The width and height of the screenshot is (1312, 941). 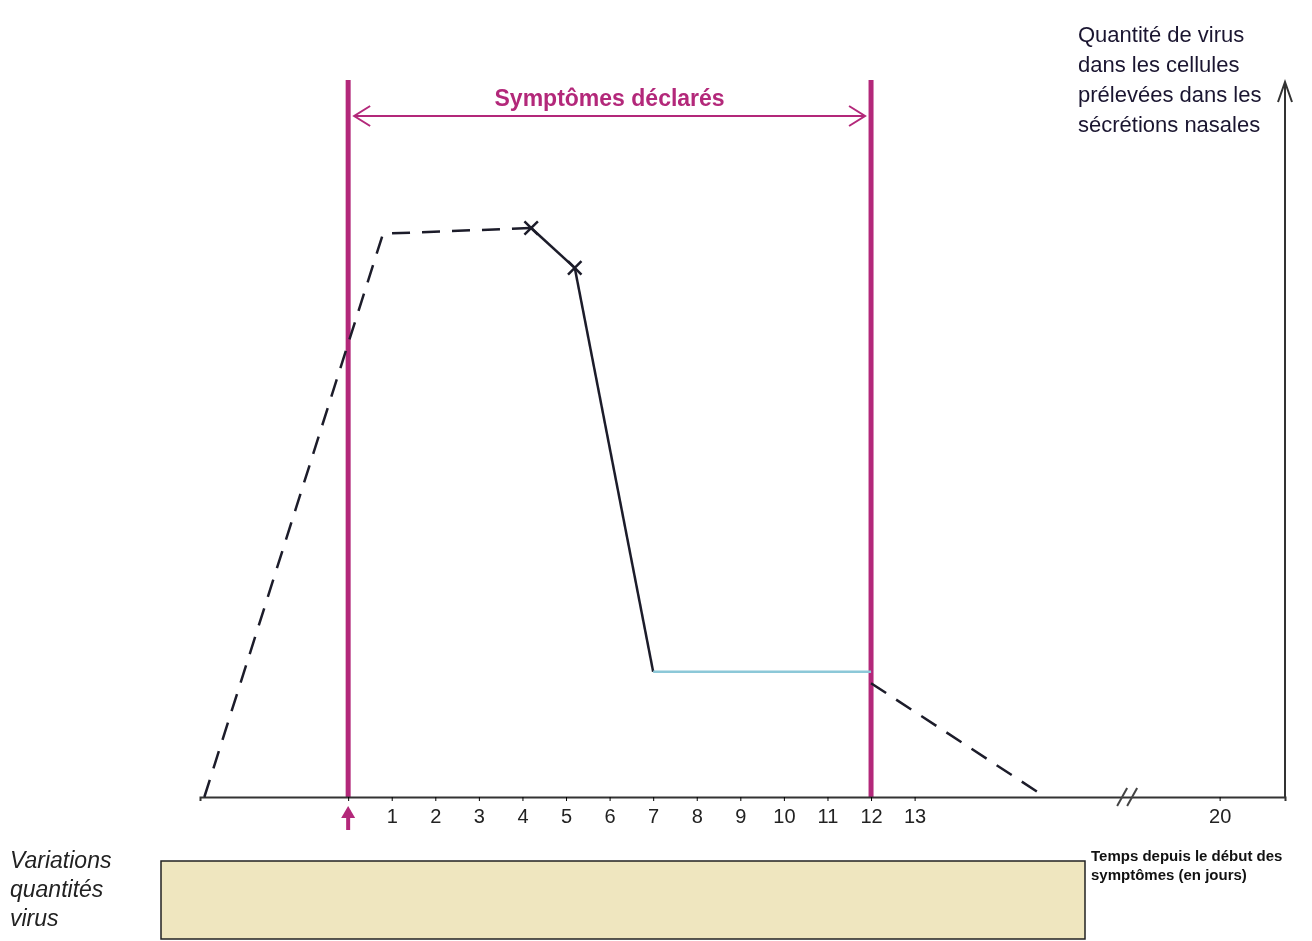 I want to click on x-tick-label: 11, so click(x=828, y=816).